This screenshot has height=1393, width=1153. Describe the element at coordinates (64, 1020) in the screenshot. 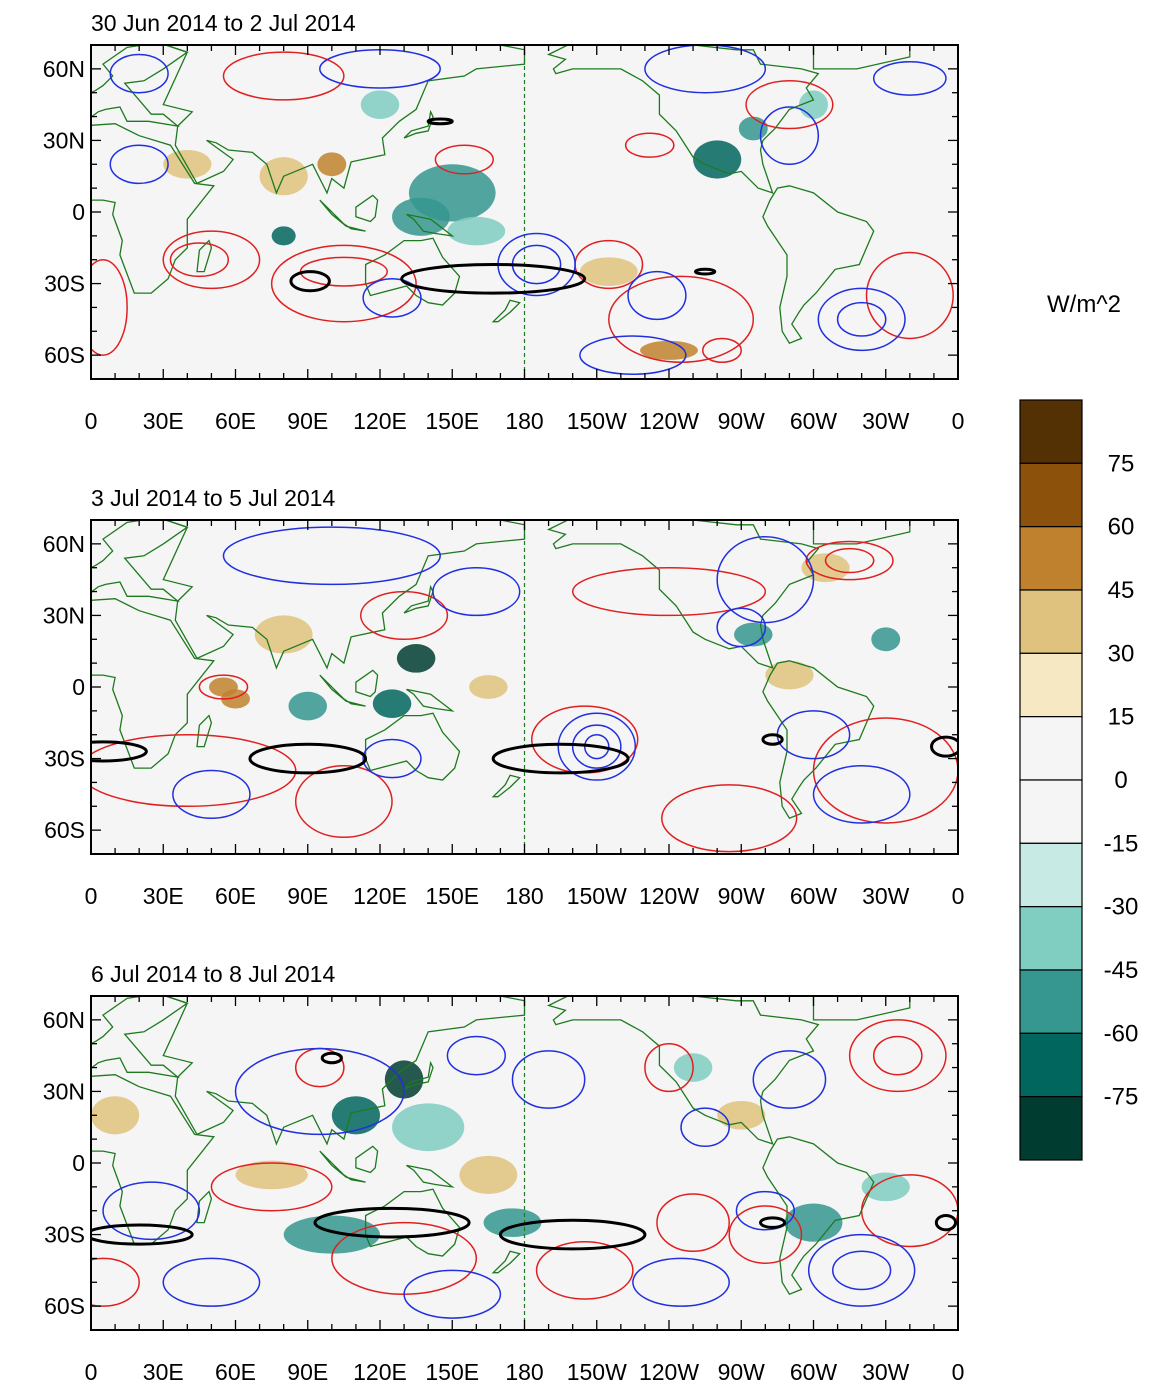

I see `lat-label: 60N` at that location.